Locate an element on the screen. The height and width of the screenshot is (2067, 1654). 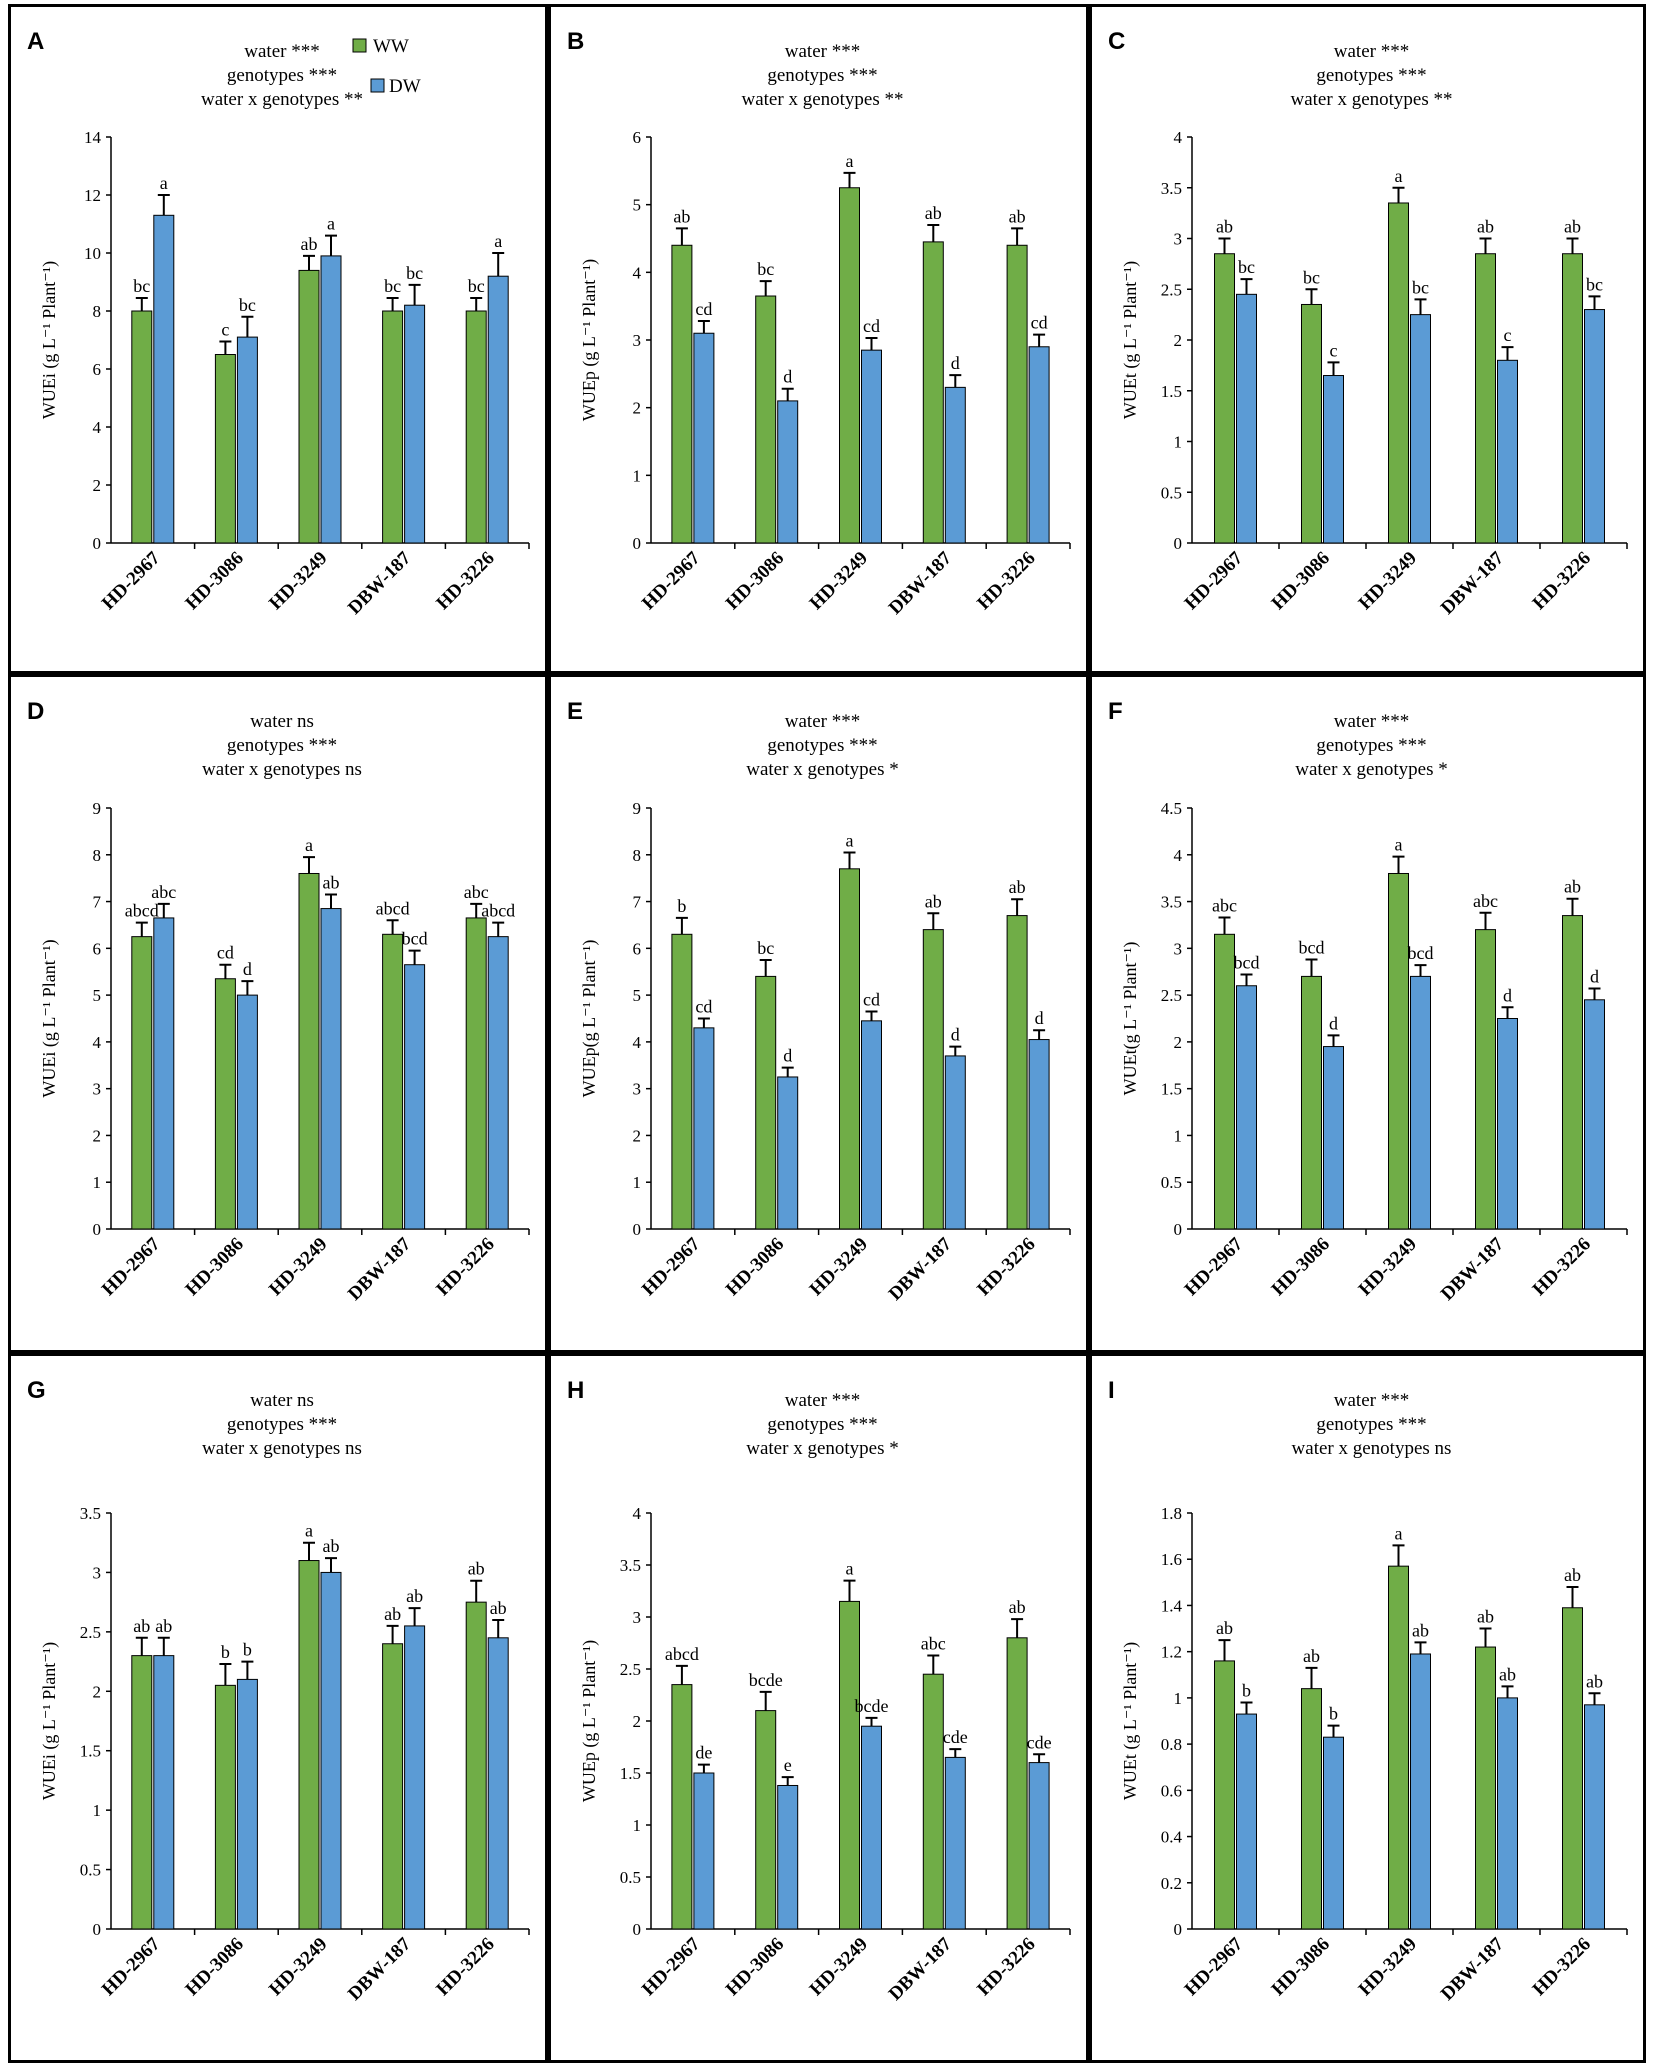
significance-label: abcd is located at coordinates (682, 1654).